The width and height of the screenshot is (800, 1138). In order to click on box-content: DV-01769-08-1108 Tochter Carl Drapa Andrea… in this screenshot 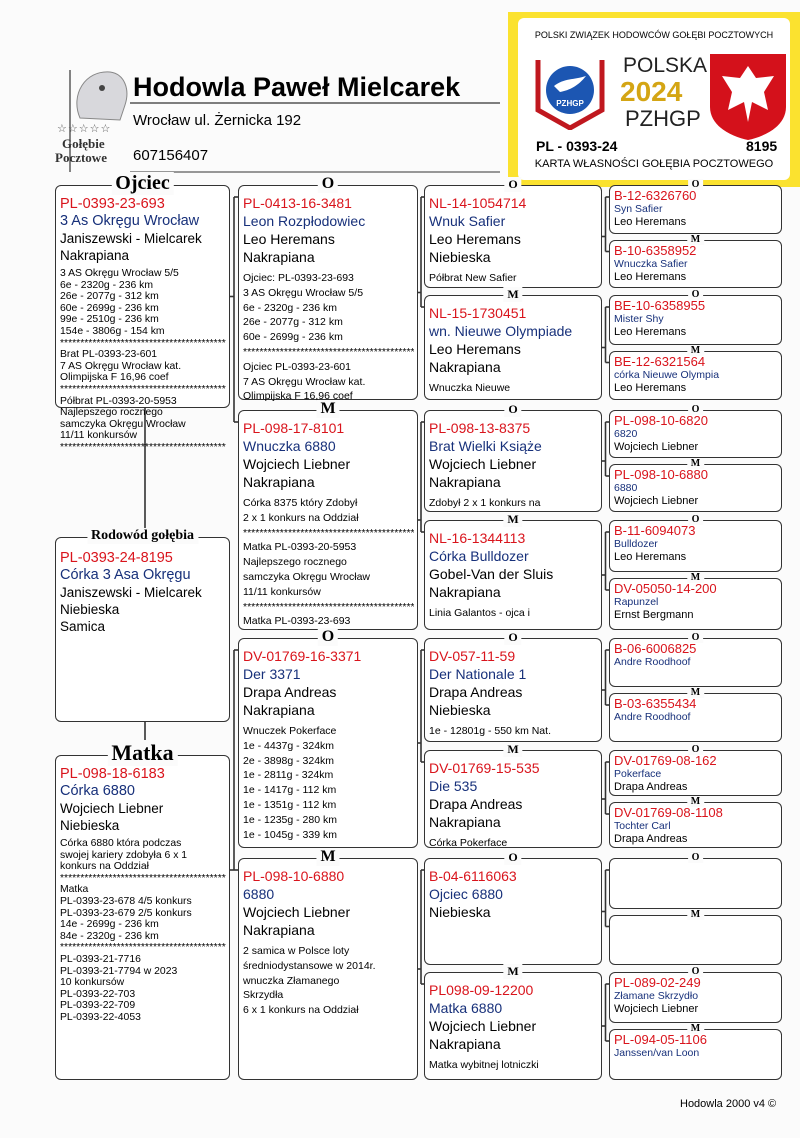, I will do `click(696, 825)`.